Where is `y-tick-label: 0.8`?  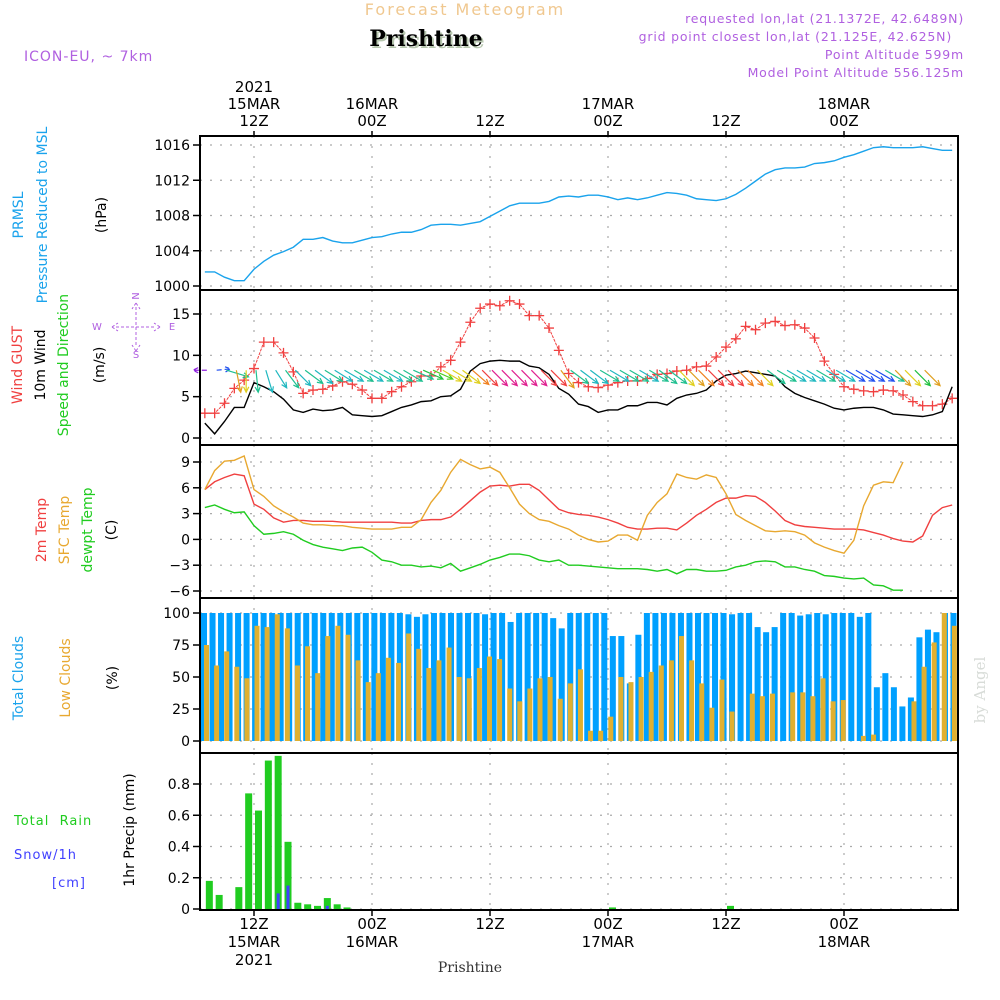
y-tick-label: 0.8 is located at coordinates (179, 785).